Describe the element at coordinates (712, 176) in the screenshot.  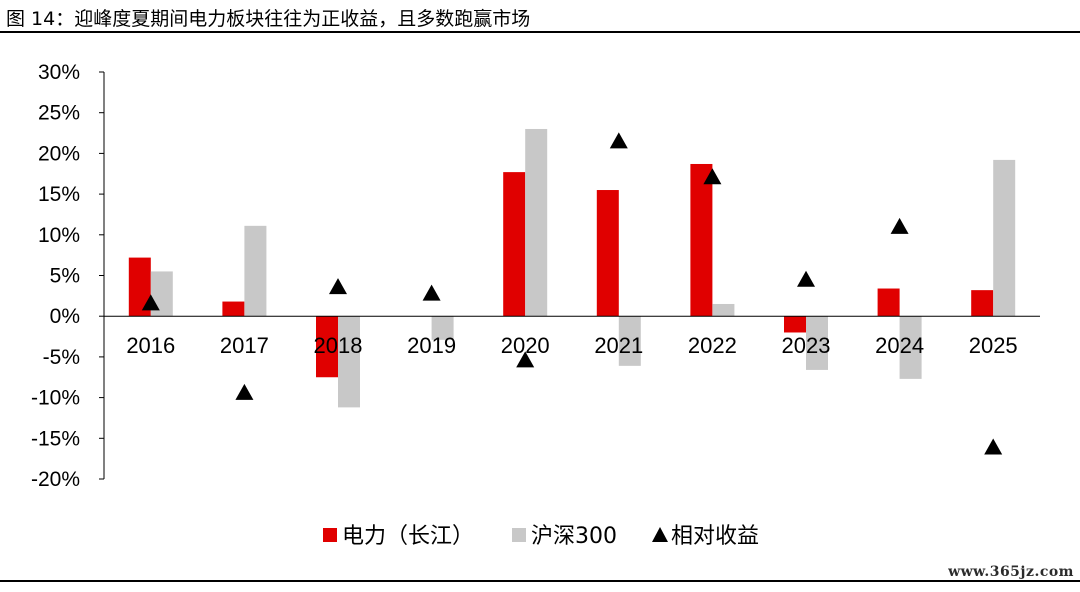
I see `marker-relative-2022` at that location.